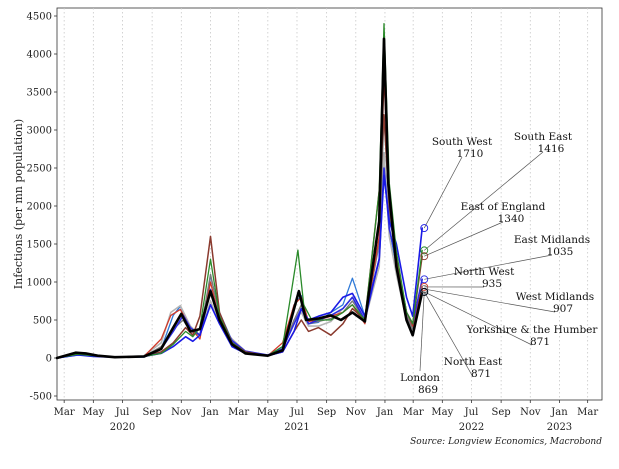  I want to click on callout-value-east-midlands: 1035, so click(560, 252).